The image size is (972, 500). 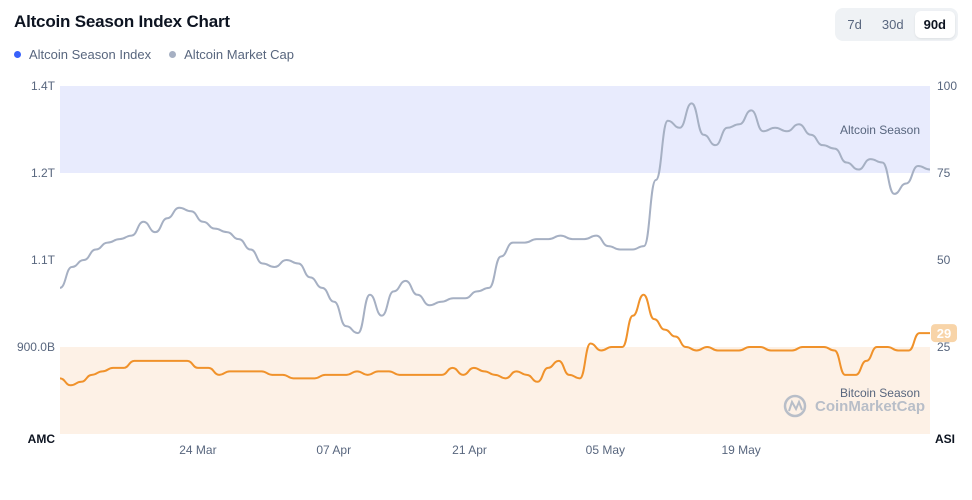 I want to click on chart-title: Altcoin Season Index Chart, so click(x=122, y=21).